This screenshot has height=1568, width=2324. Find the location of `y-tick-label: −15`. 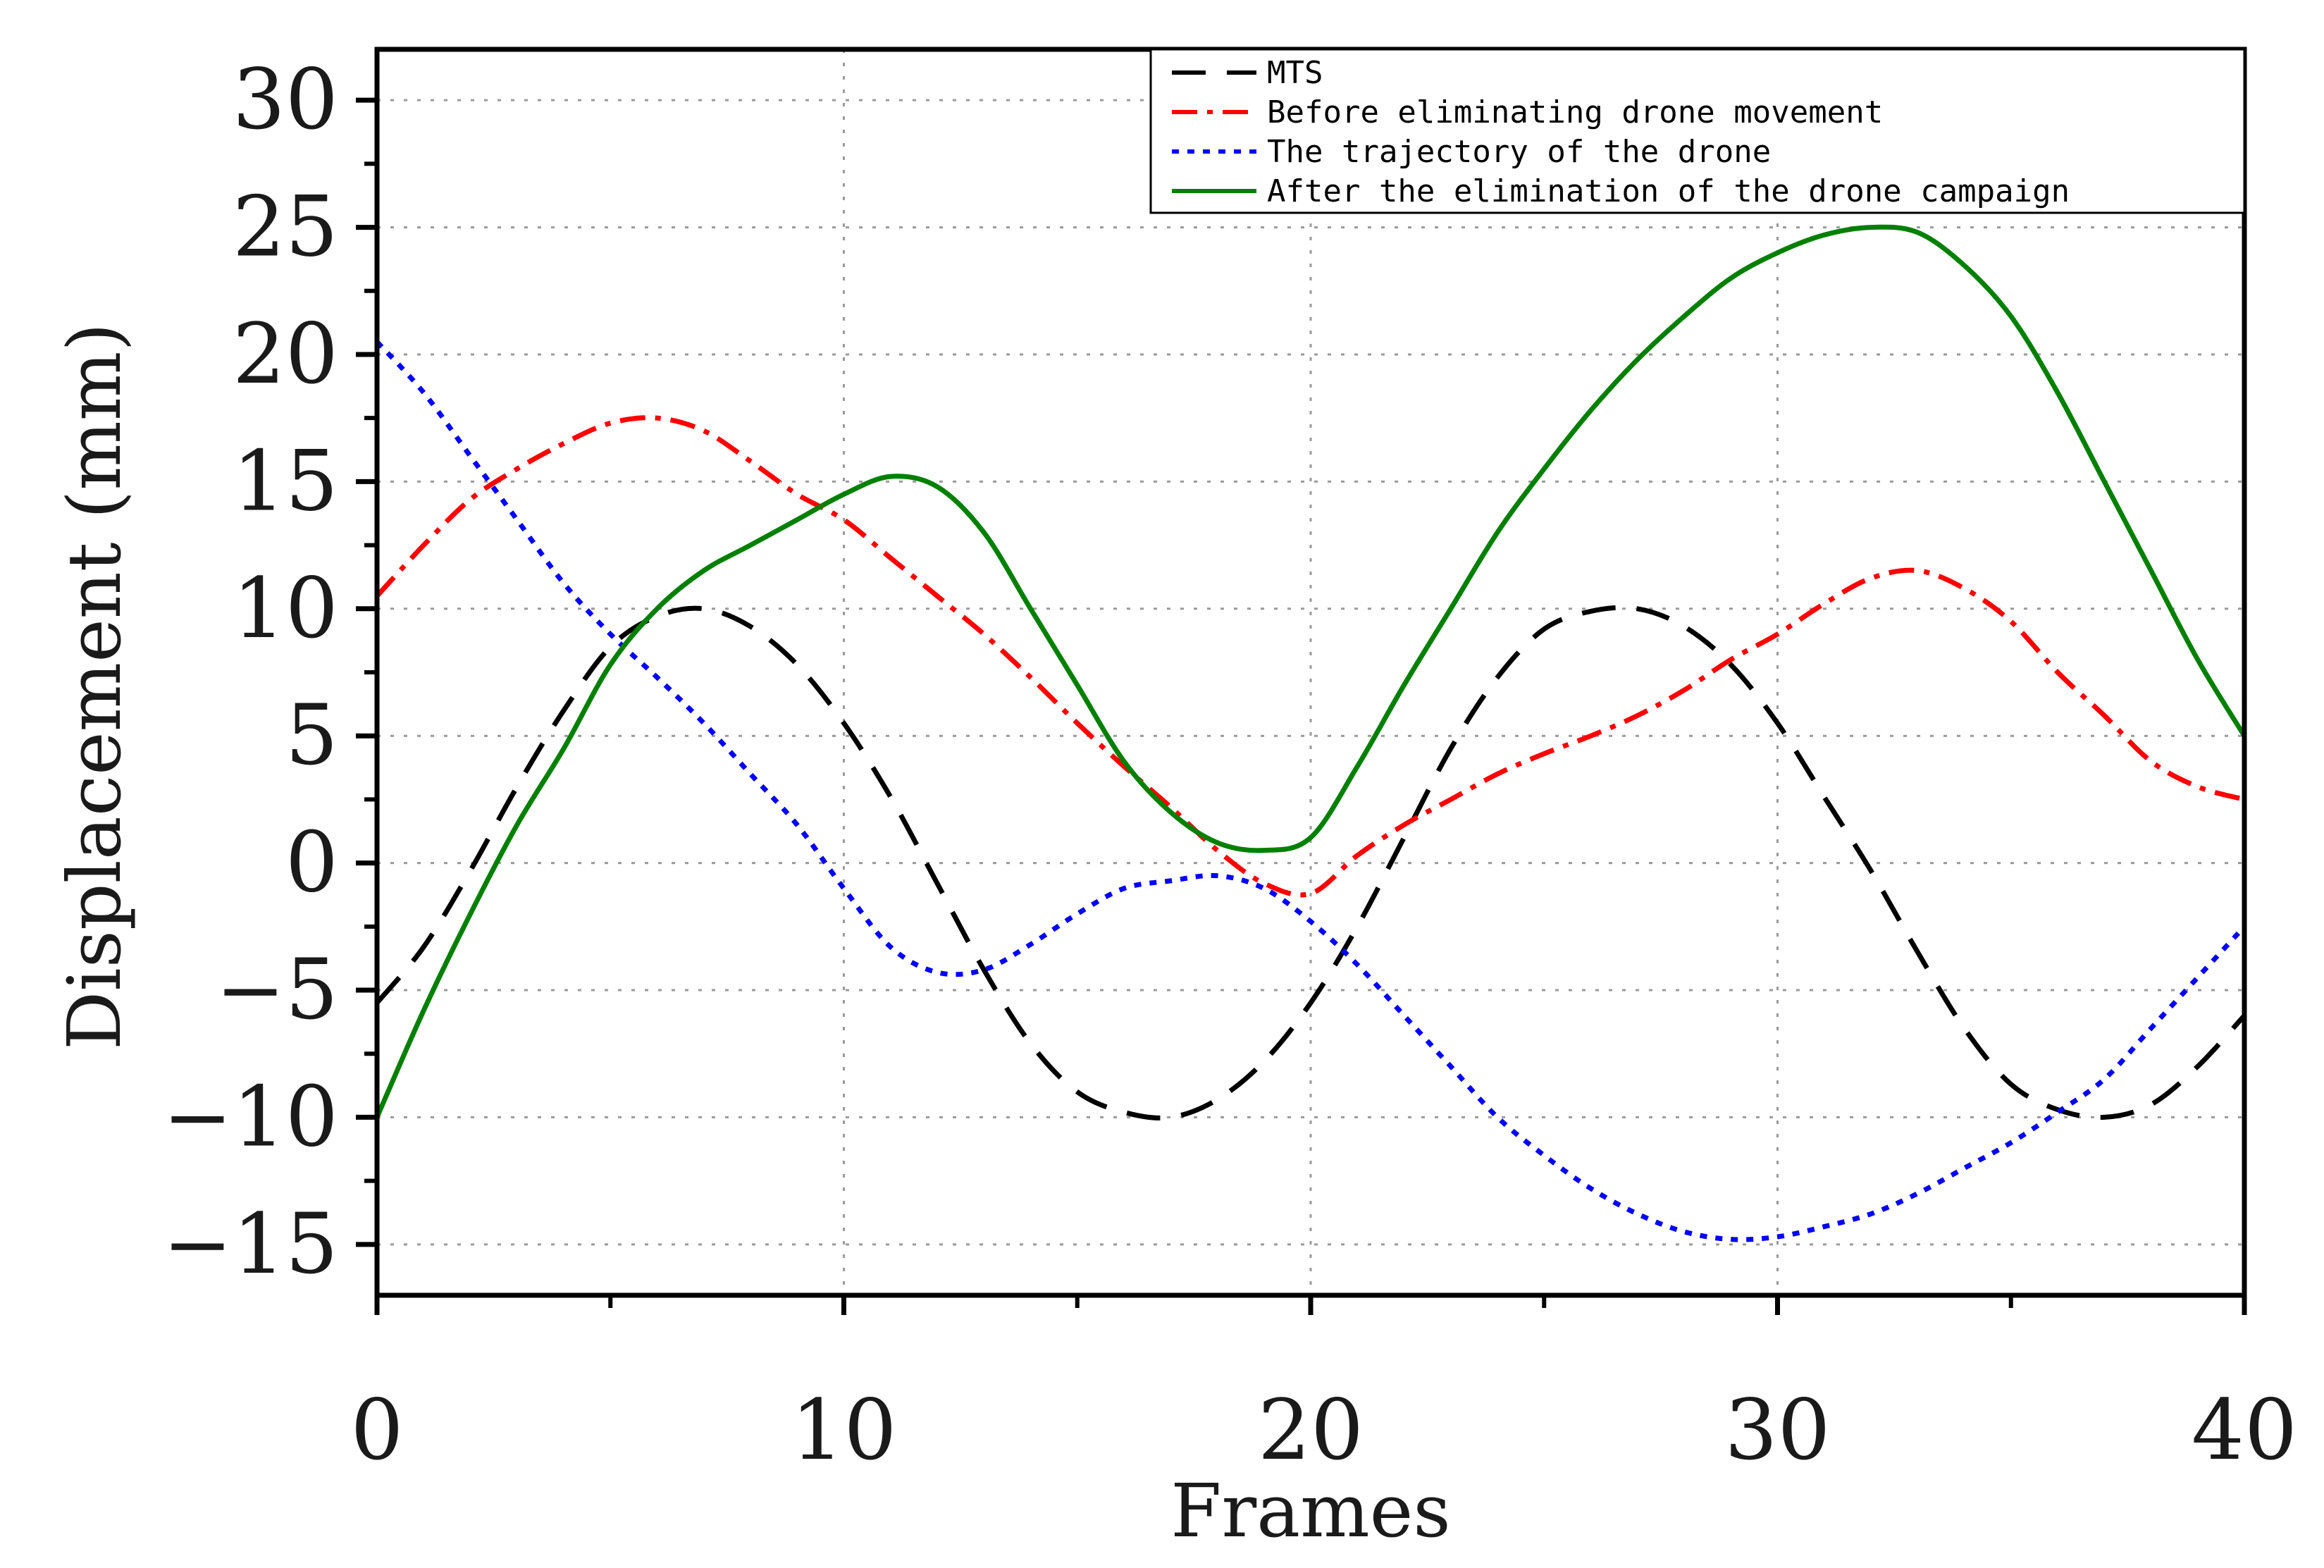

y-tick-label: −15 is located at coordinates (250, 1243).